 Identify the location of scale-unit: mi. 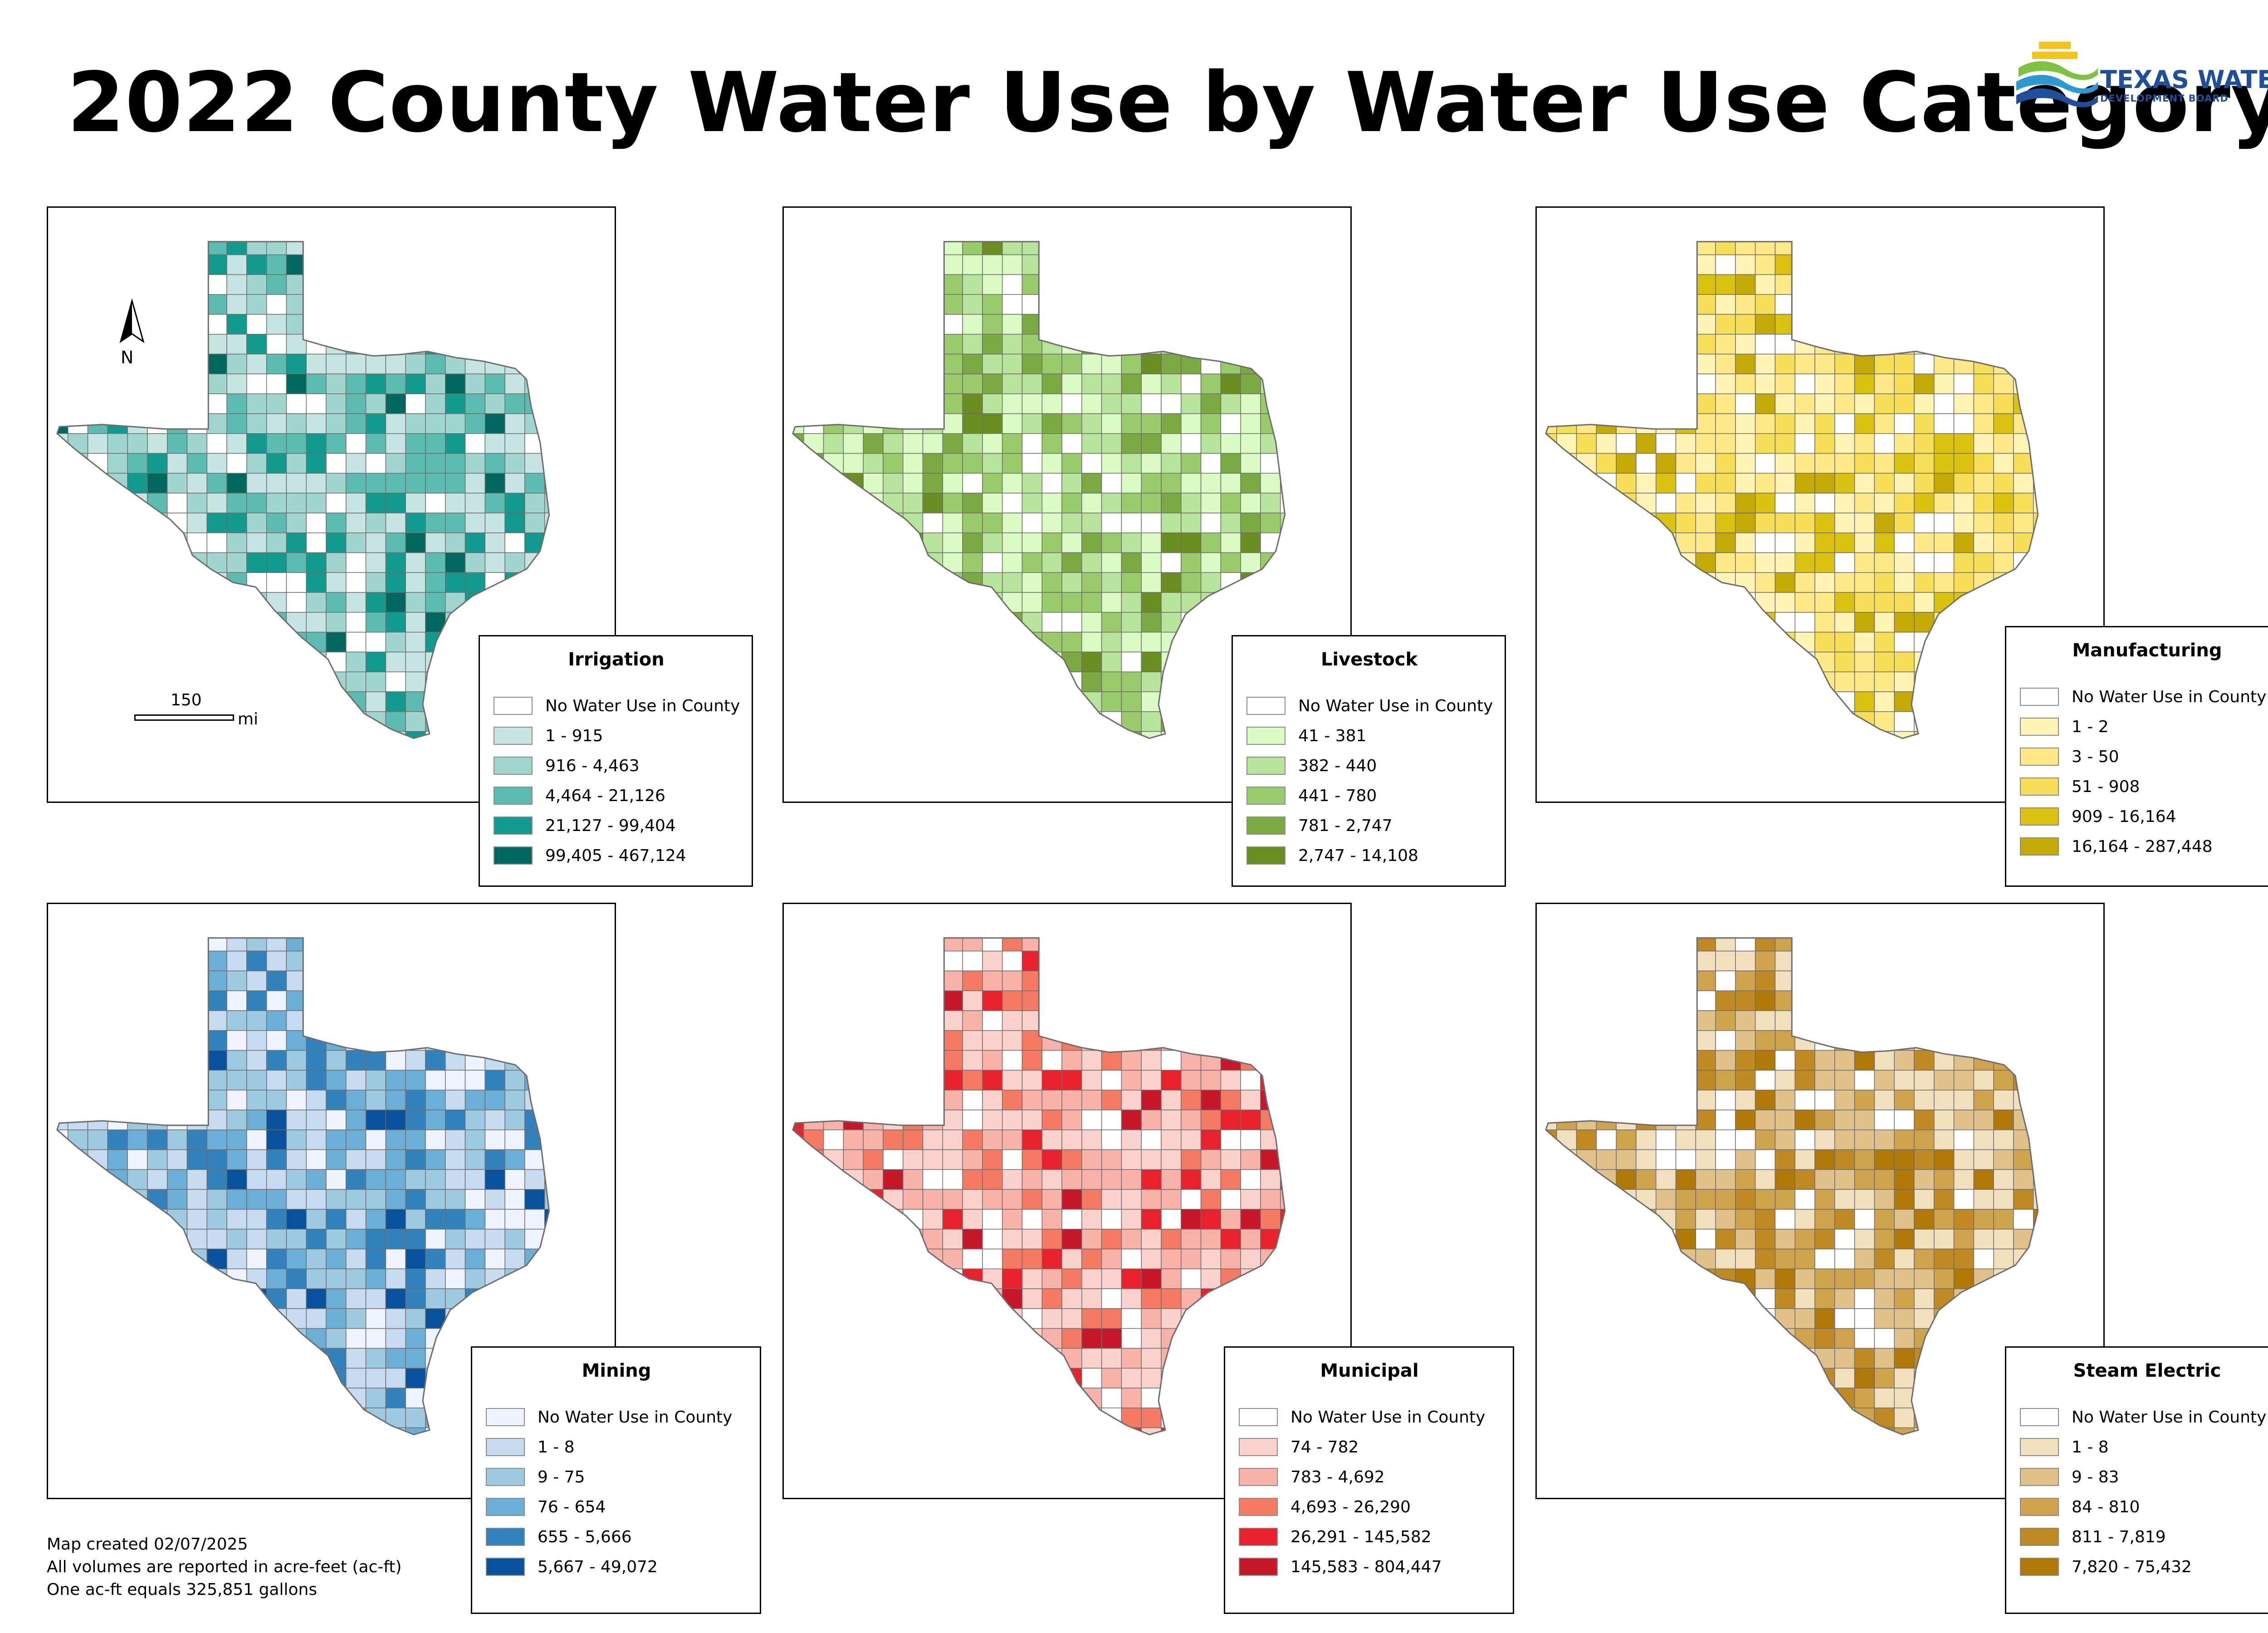
(249, 719).